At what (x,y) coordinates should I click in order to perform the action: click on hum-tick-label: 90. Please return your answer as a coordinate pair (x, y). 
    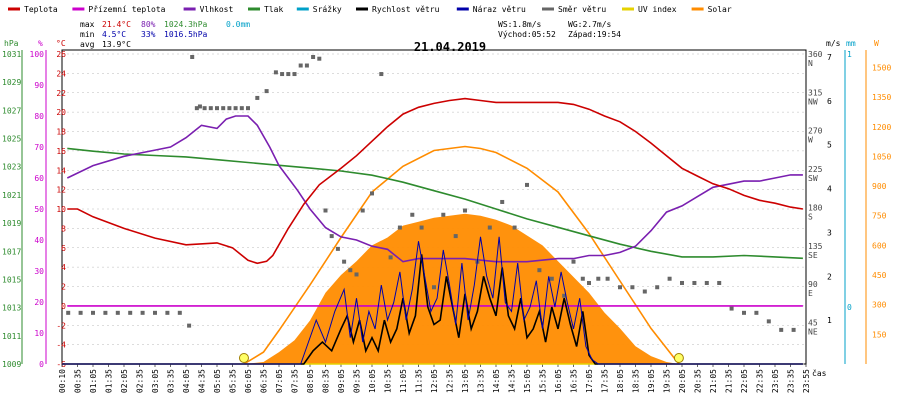
    Looking at the image, I should click on (39, 85).